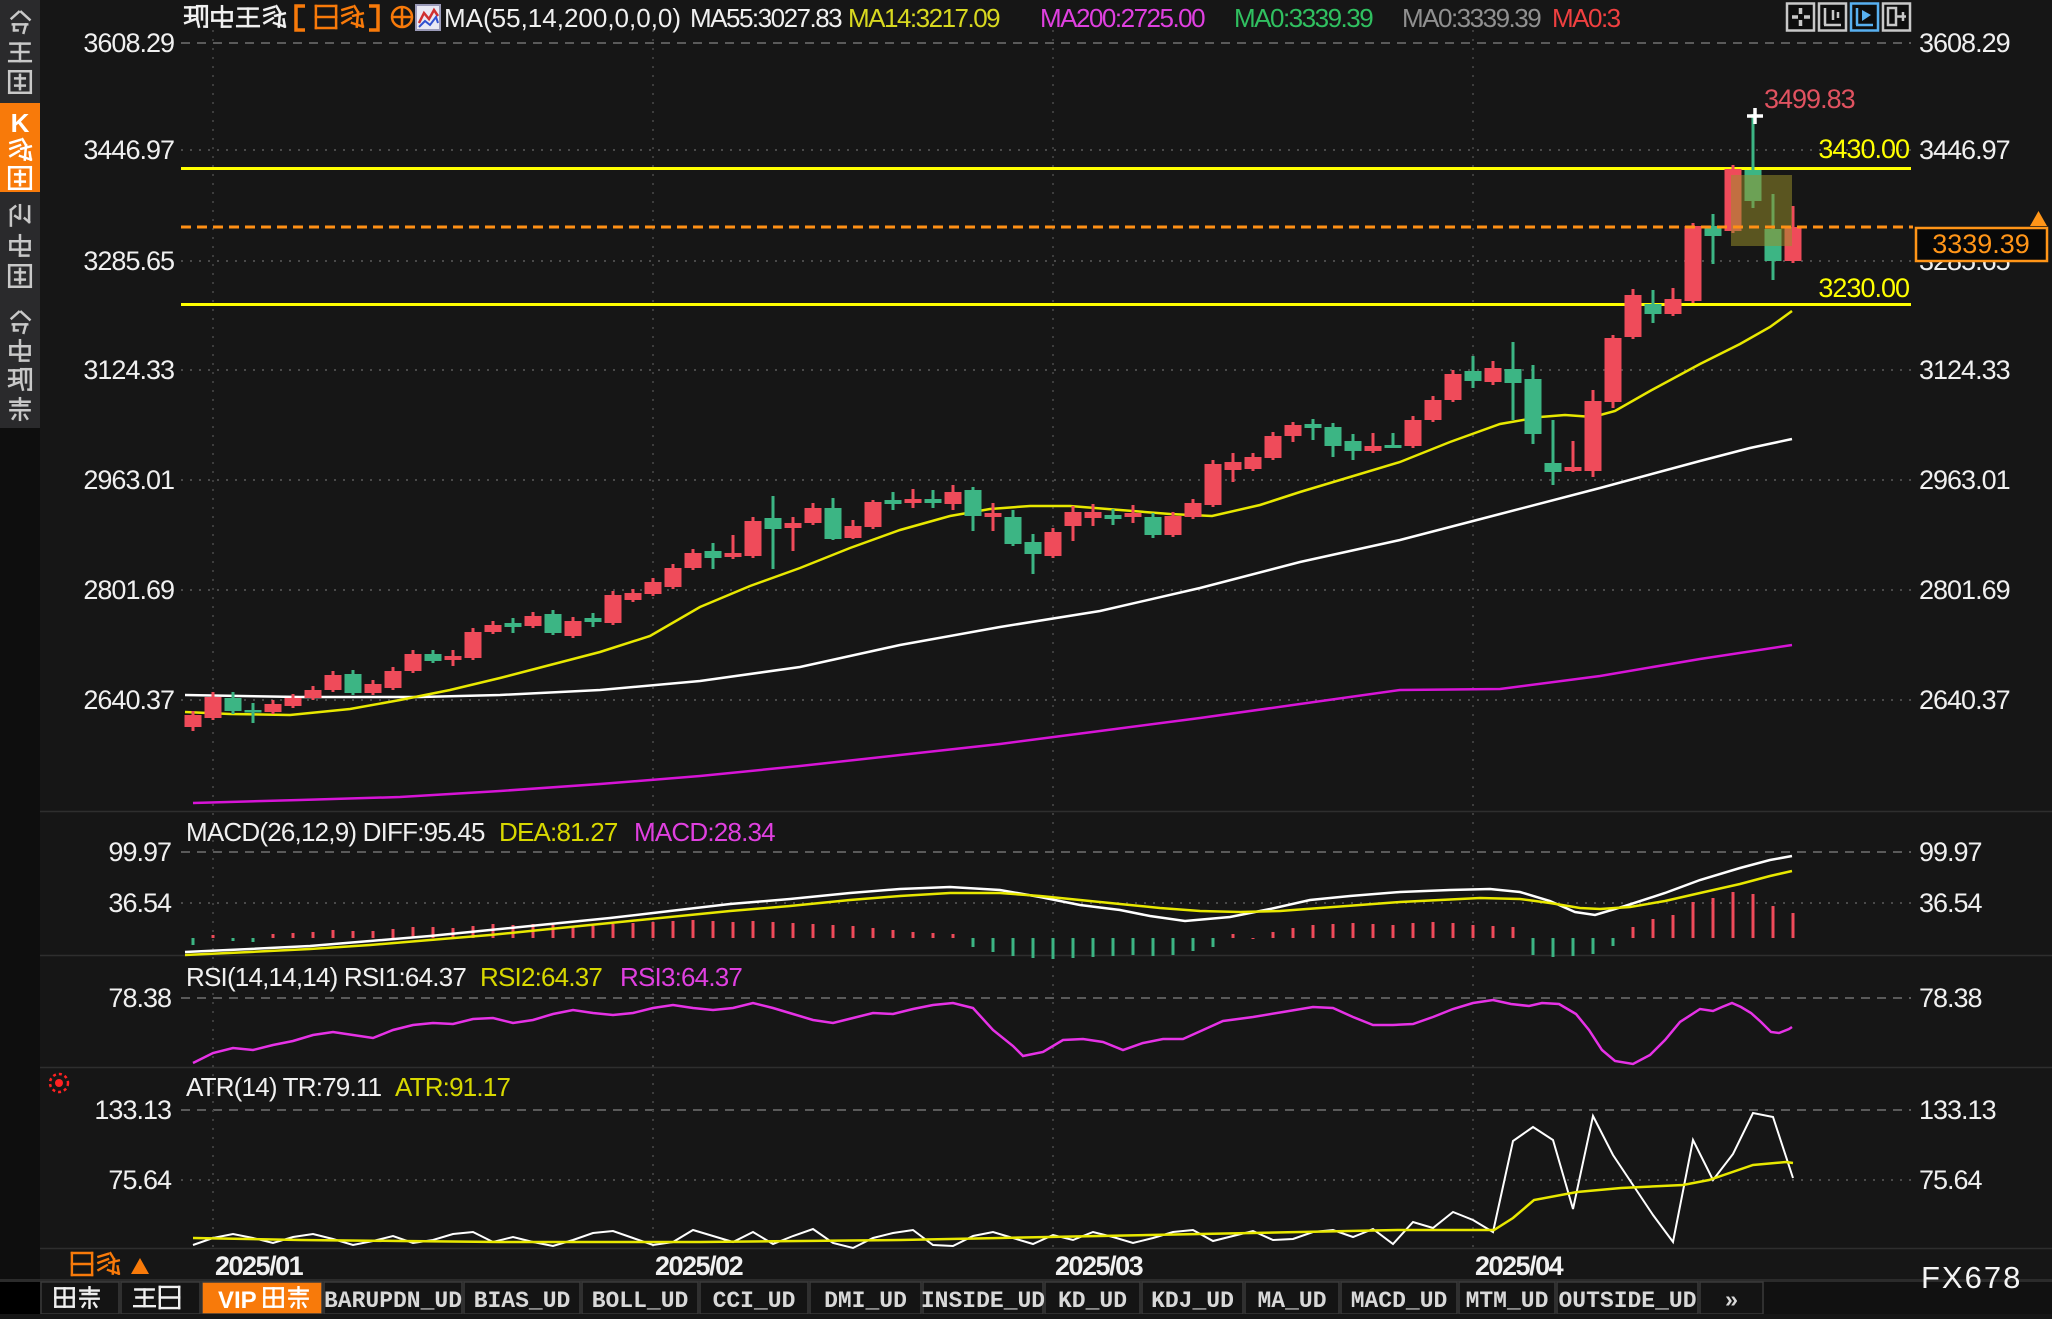 This screenshot has height=1319, width=2052. What do you see at coordinates (1192, 1301) in the screenshot?
I see `svg-text: KDJ_UD` at bounding box center [1192, 1301].